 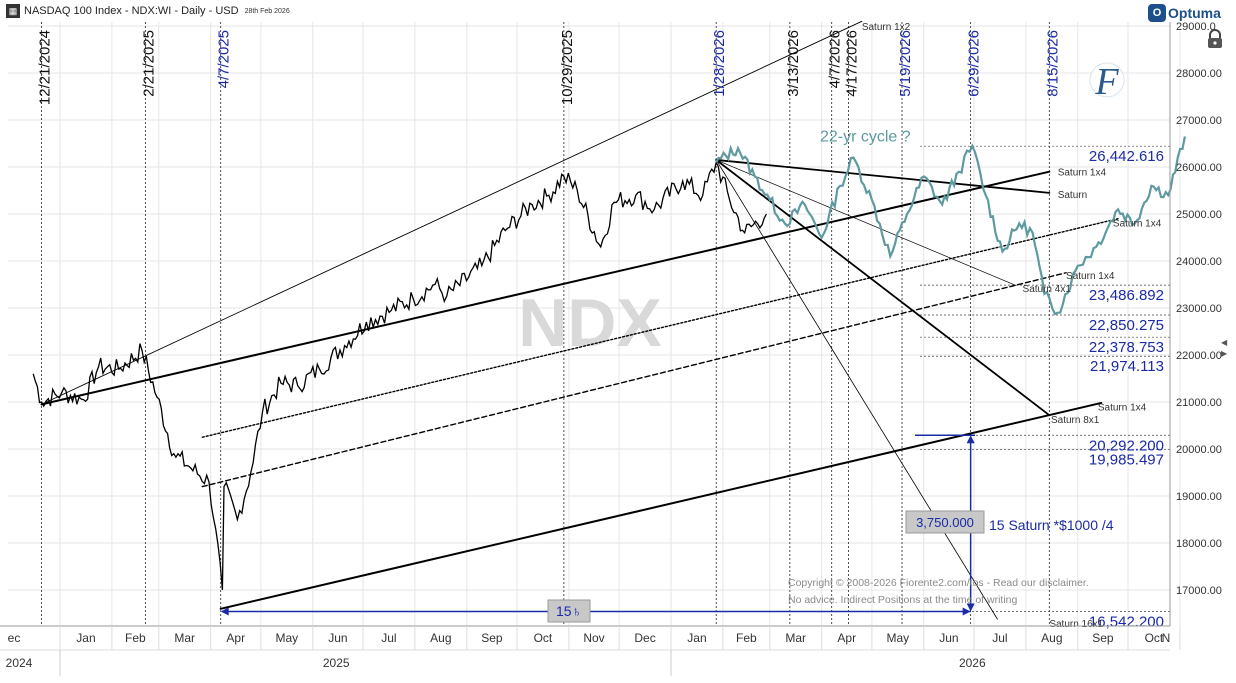 What do you see at coordinates (593, 638) in the screenshot?
I see `x-tick-label: Nov` at bounding box center [593, 638].